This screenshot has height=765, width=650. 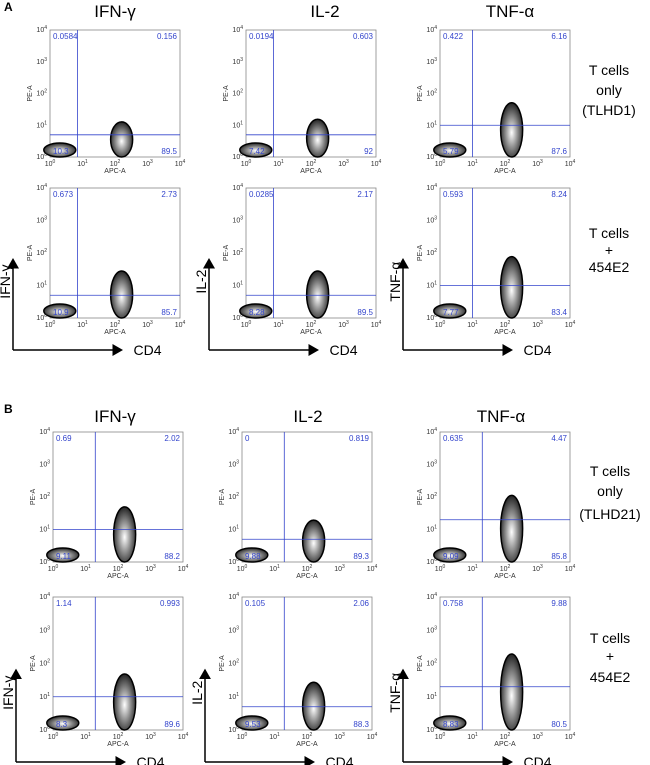 I want to click on y-axis-arrow-label: IFN-γ, so click(x=8, y=693).